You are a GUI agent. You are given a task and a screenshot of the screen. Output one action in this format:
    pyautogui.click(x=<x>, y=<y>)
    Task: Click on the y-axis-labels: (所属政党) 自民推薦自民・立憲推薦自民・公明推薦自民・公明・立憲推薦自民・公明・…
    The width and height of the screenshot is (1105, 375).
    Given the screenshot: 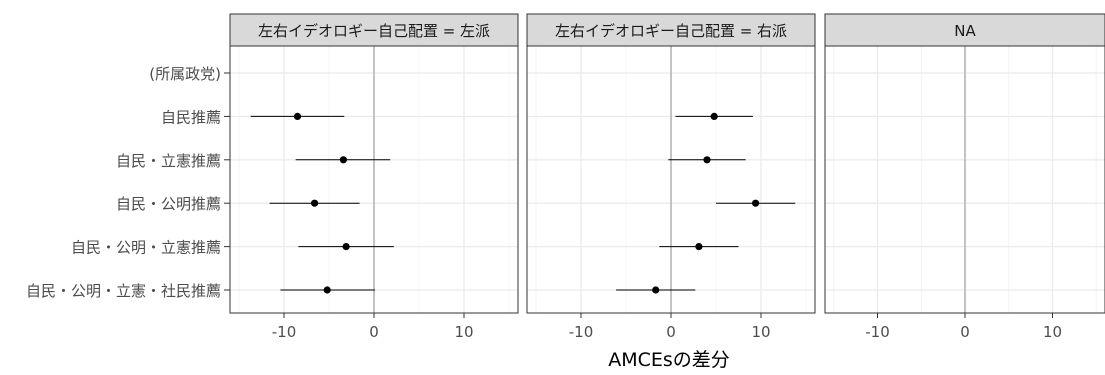 What is the action you would take?
    pyautogui.click(x=128, y=182)
    